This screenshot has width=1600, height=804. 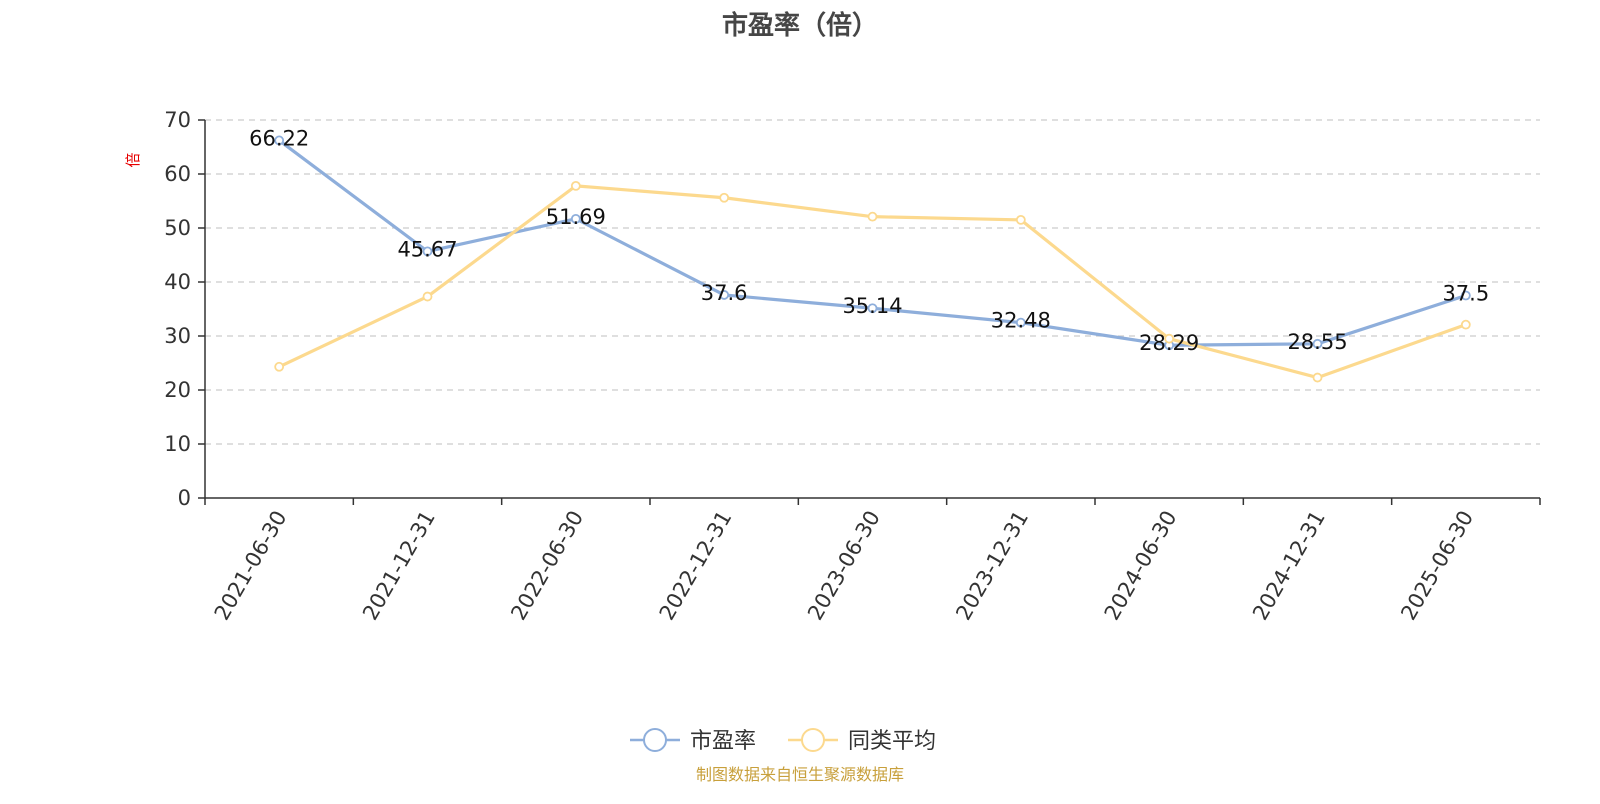 I want to click on legend-label: 市盈率, so click(x=723, y=741).